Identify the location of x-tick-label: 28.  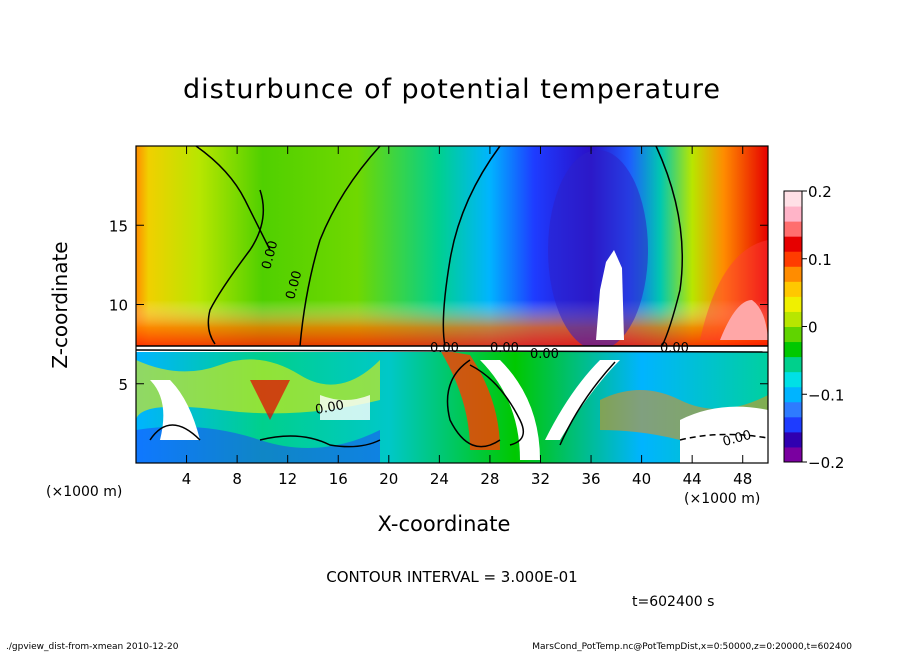
(489, 479).